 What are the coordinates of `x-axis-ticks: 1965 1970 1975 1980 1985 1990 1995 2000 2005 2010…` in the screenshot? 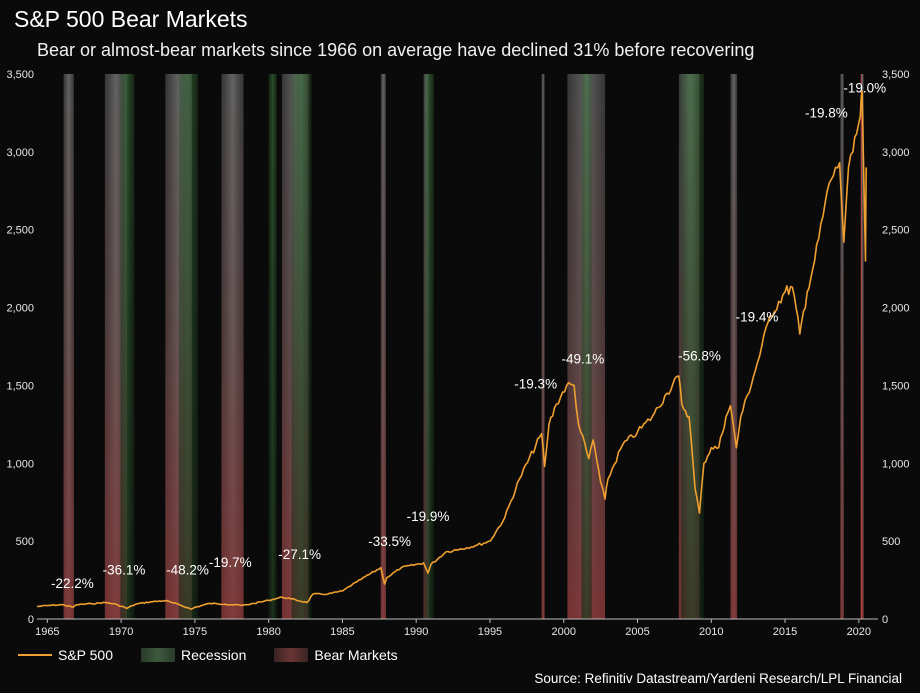 It's located at (453, 628).